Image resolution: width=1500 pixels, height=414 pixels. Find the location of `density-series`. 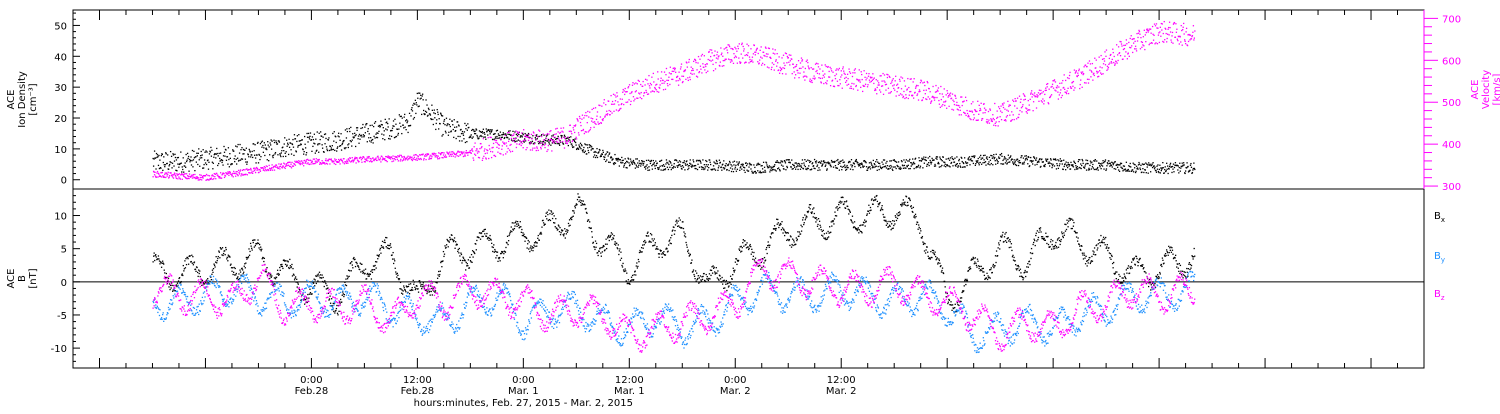

density-series is located at coordinates (673, 133).